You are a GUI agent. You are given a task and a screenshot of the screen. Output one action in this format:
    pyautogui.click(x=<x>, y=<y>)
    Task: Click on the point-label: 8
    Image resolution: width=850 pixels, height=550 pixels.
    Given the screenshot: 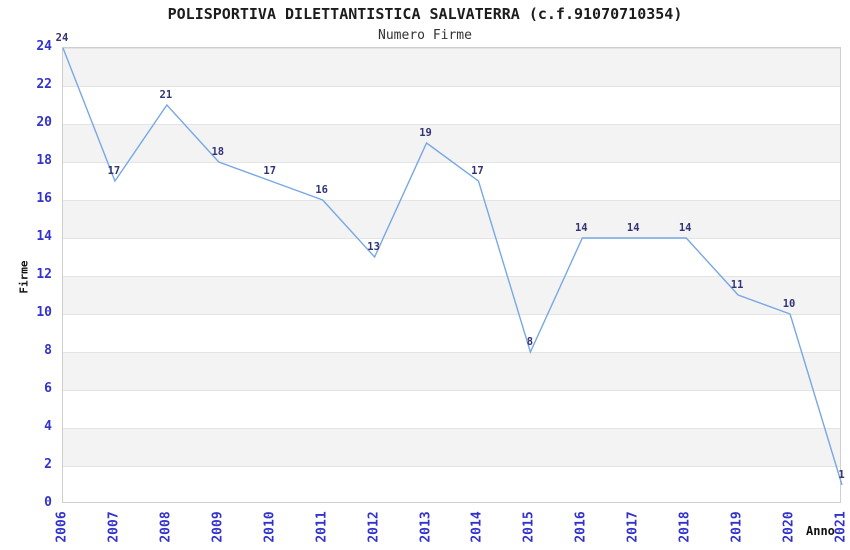 What is the action you would take?
    pyautogui.click(x=530, y=342)
    